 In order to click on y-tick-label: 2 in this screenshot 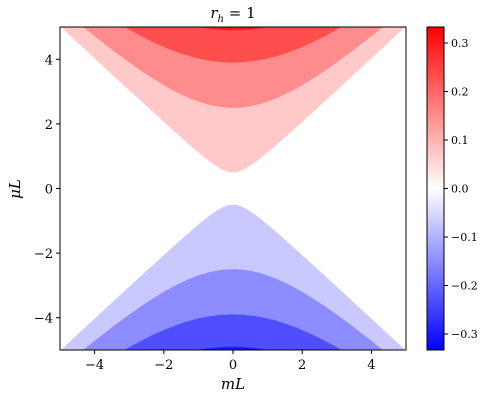, I will do `click(49, 125)`.